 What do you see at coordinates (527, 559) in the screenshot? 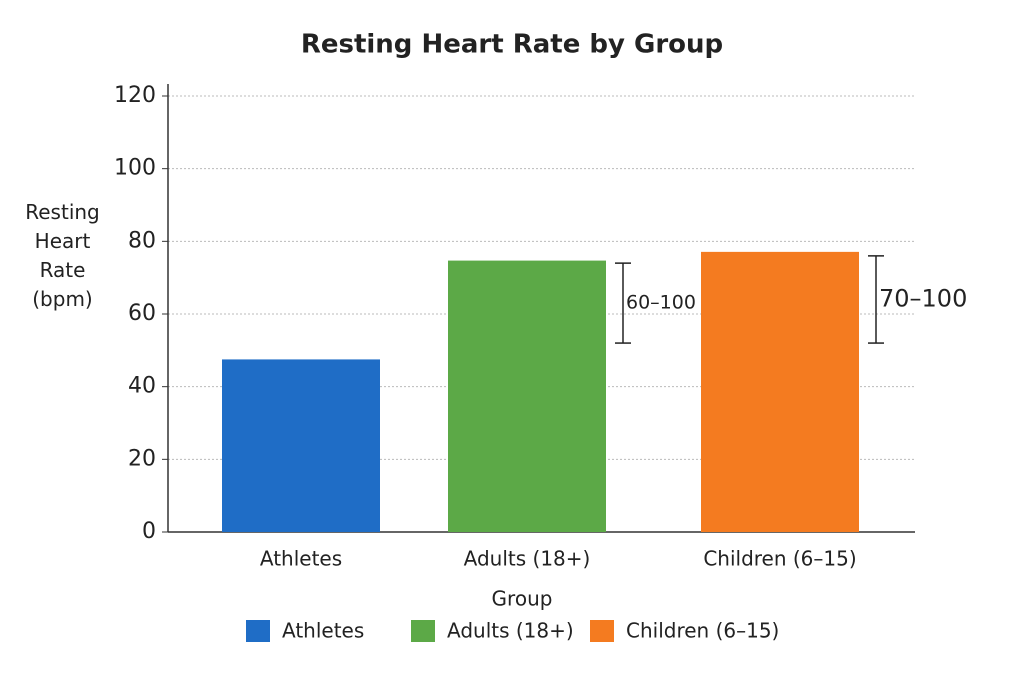
I see `x-tick-label: Adults (18+)` at bounding box center [527, 559].